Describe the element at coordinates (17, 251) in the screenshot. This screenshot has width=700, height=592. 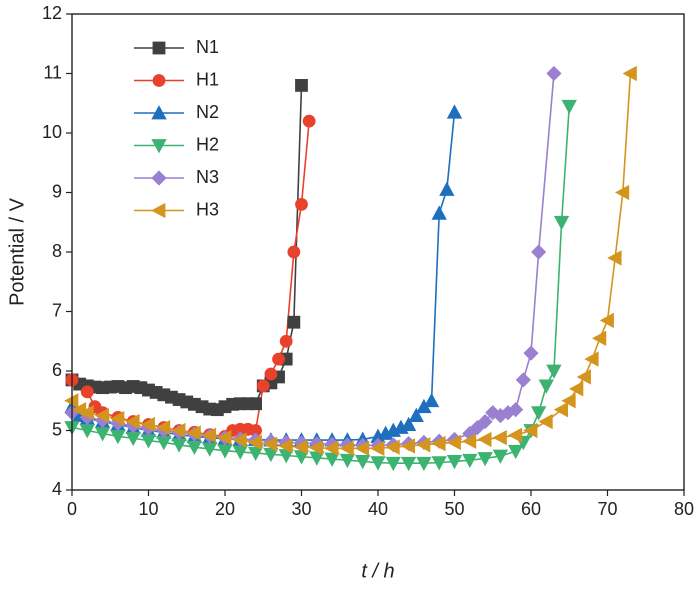
I see `y-axis-title: Potential / V` at that location.